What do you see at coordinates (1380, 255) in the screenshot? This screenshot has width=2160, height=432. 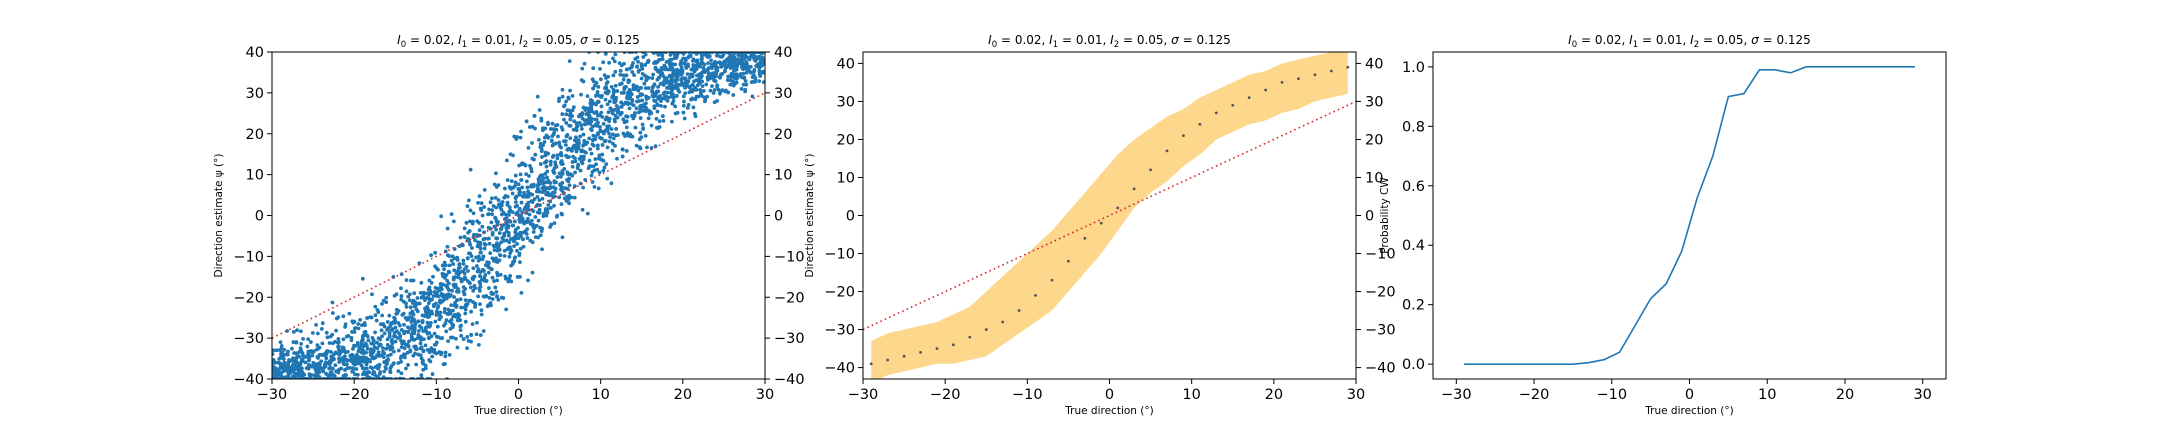 I see `right-y-tick-label: −10` at bounding box center [1380, 255].